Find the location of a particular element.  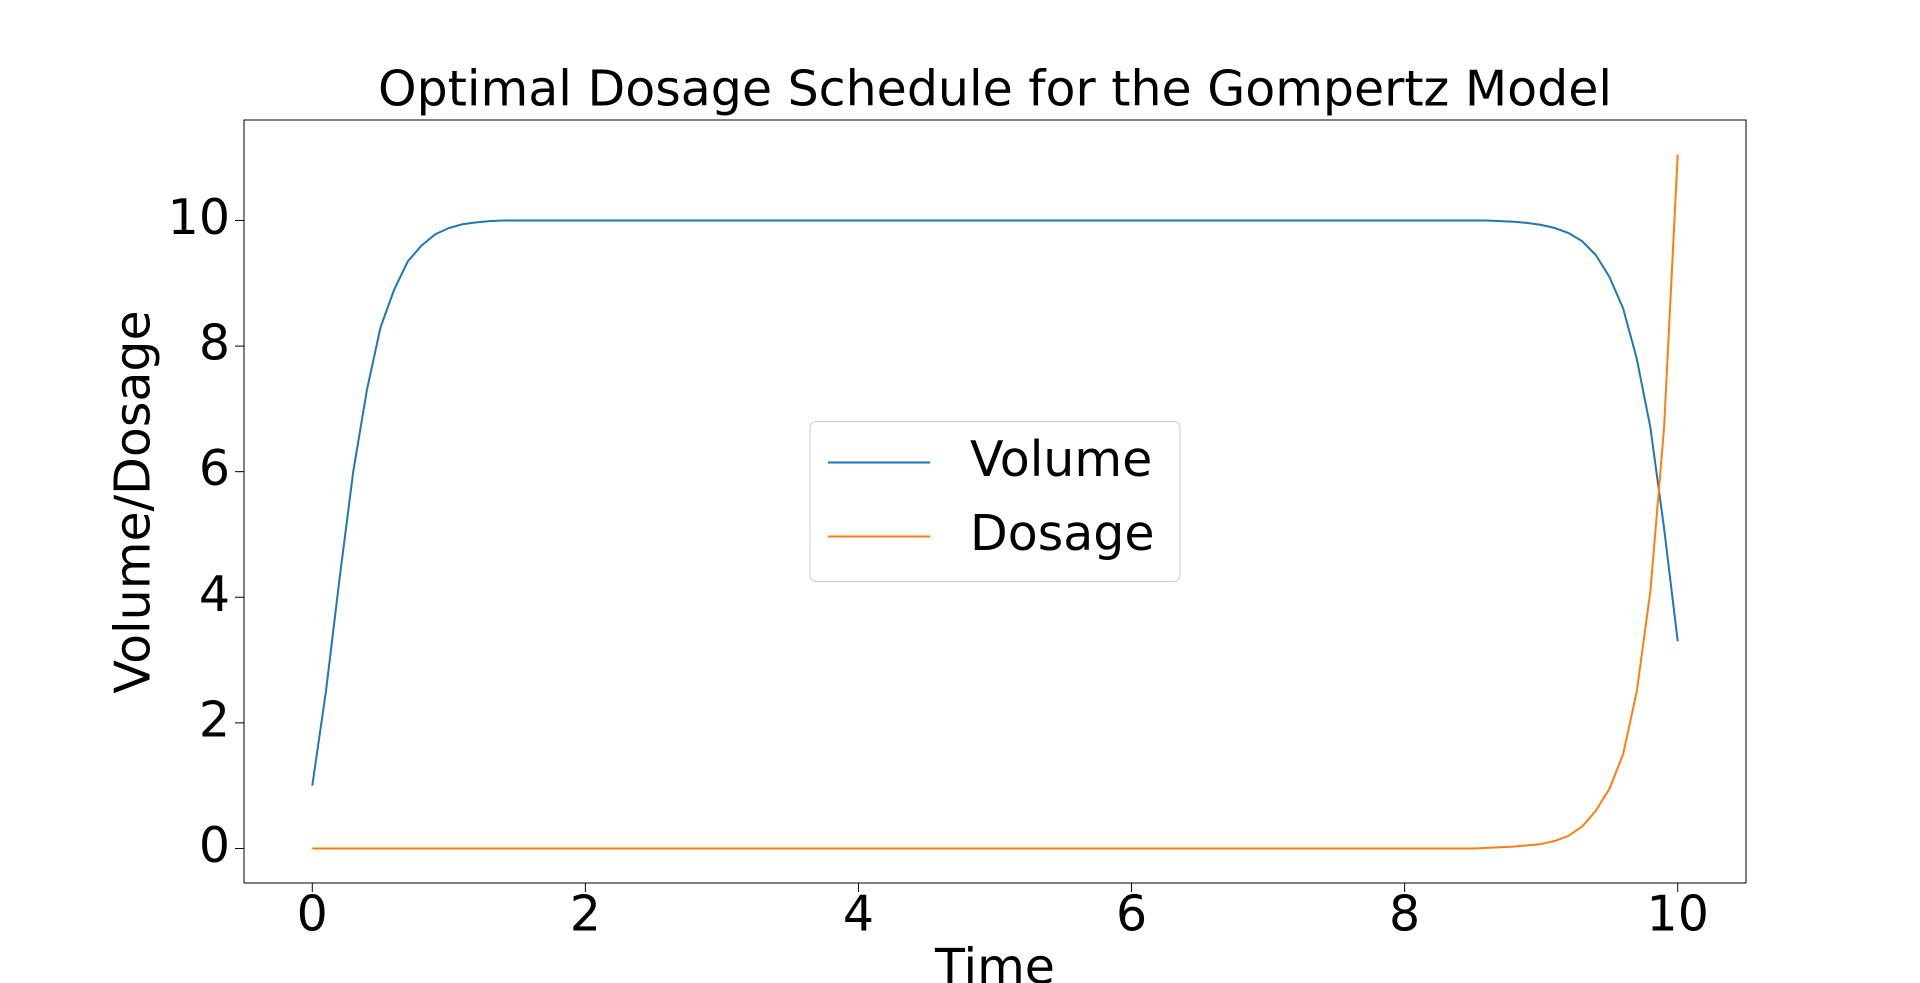

y-tick-label: 4 is located at coordinates (214, 594).